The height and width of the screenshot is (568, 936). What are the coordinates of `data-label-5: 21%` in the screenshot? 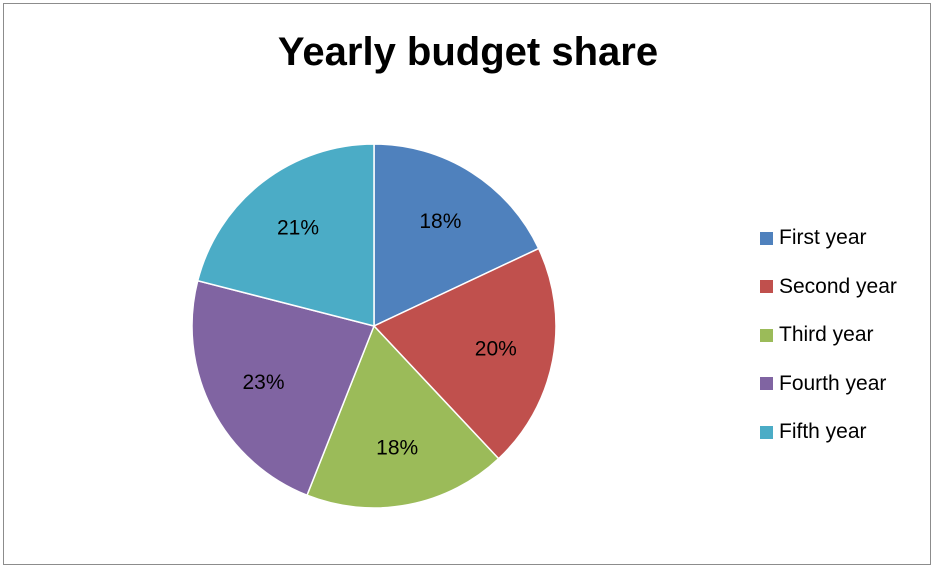 It's located at (298, 228).